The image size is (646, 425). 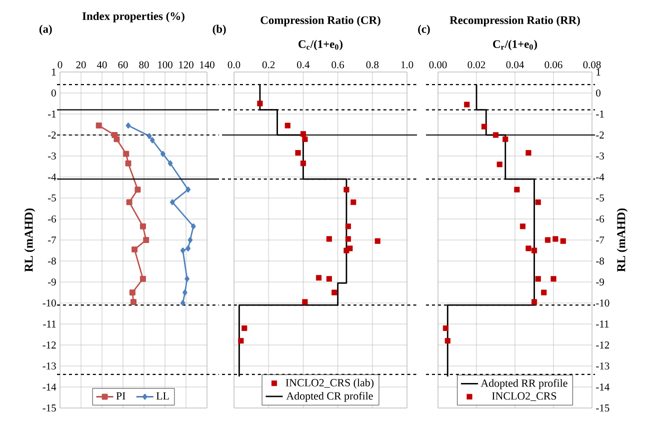 What do you see at coordinates (133, 17) in the screenshot?
I see `chart-title: Index properties (%)` at bounding box center [133, 17].